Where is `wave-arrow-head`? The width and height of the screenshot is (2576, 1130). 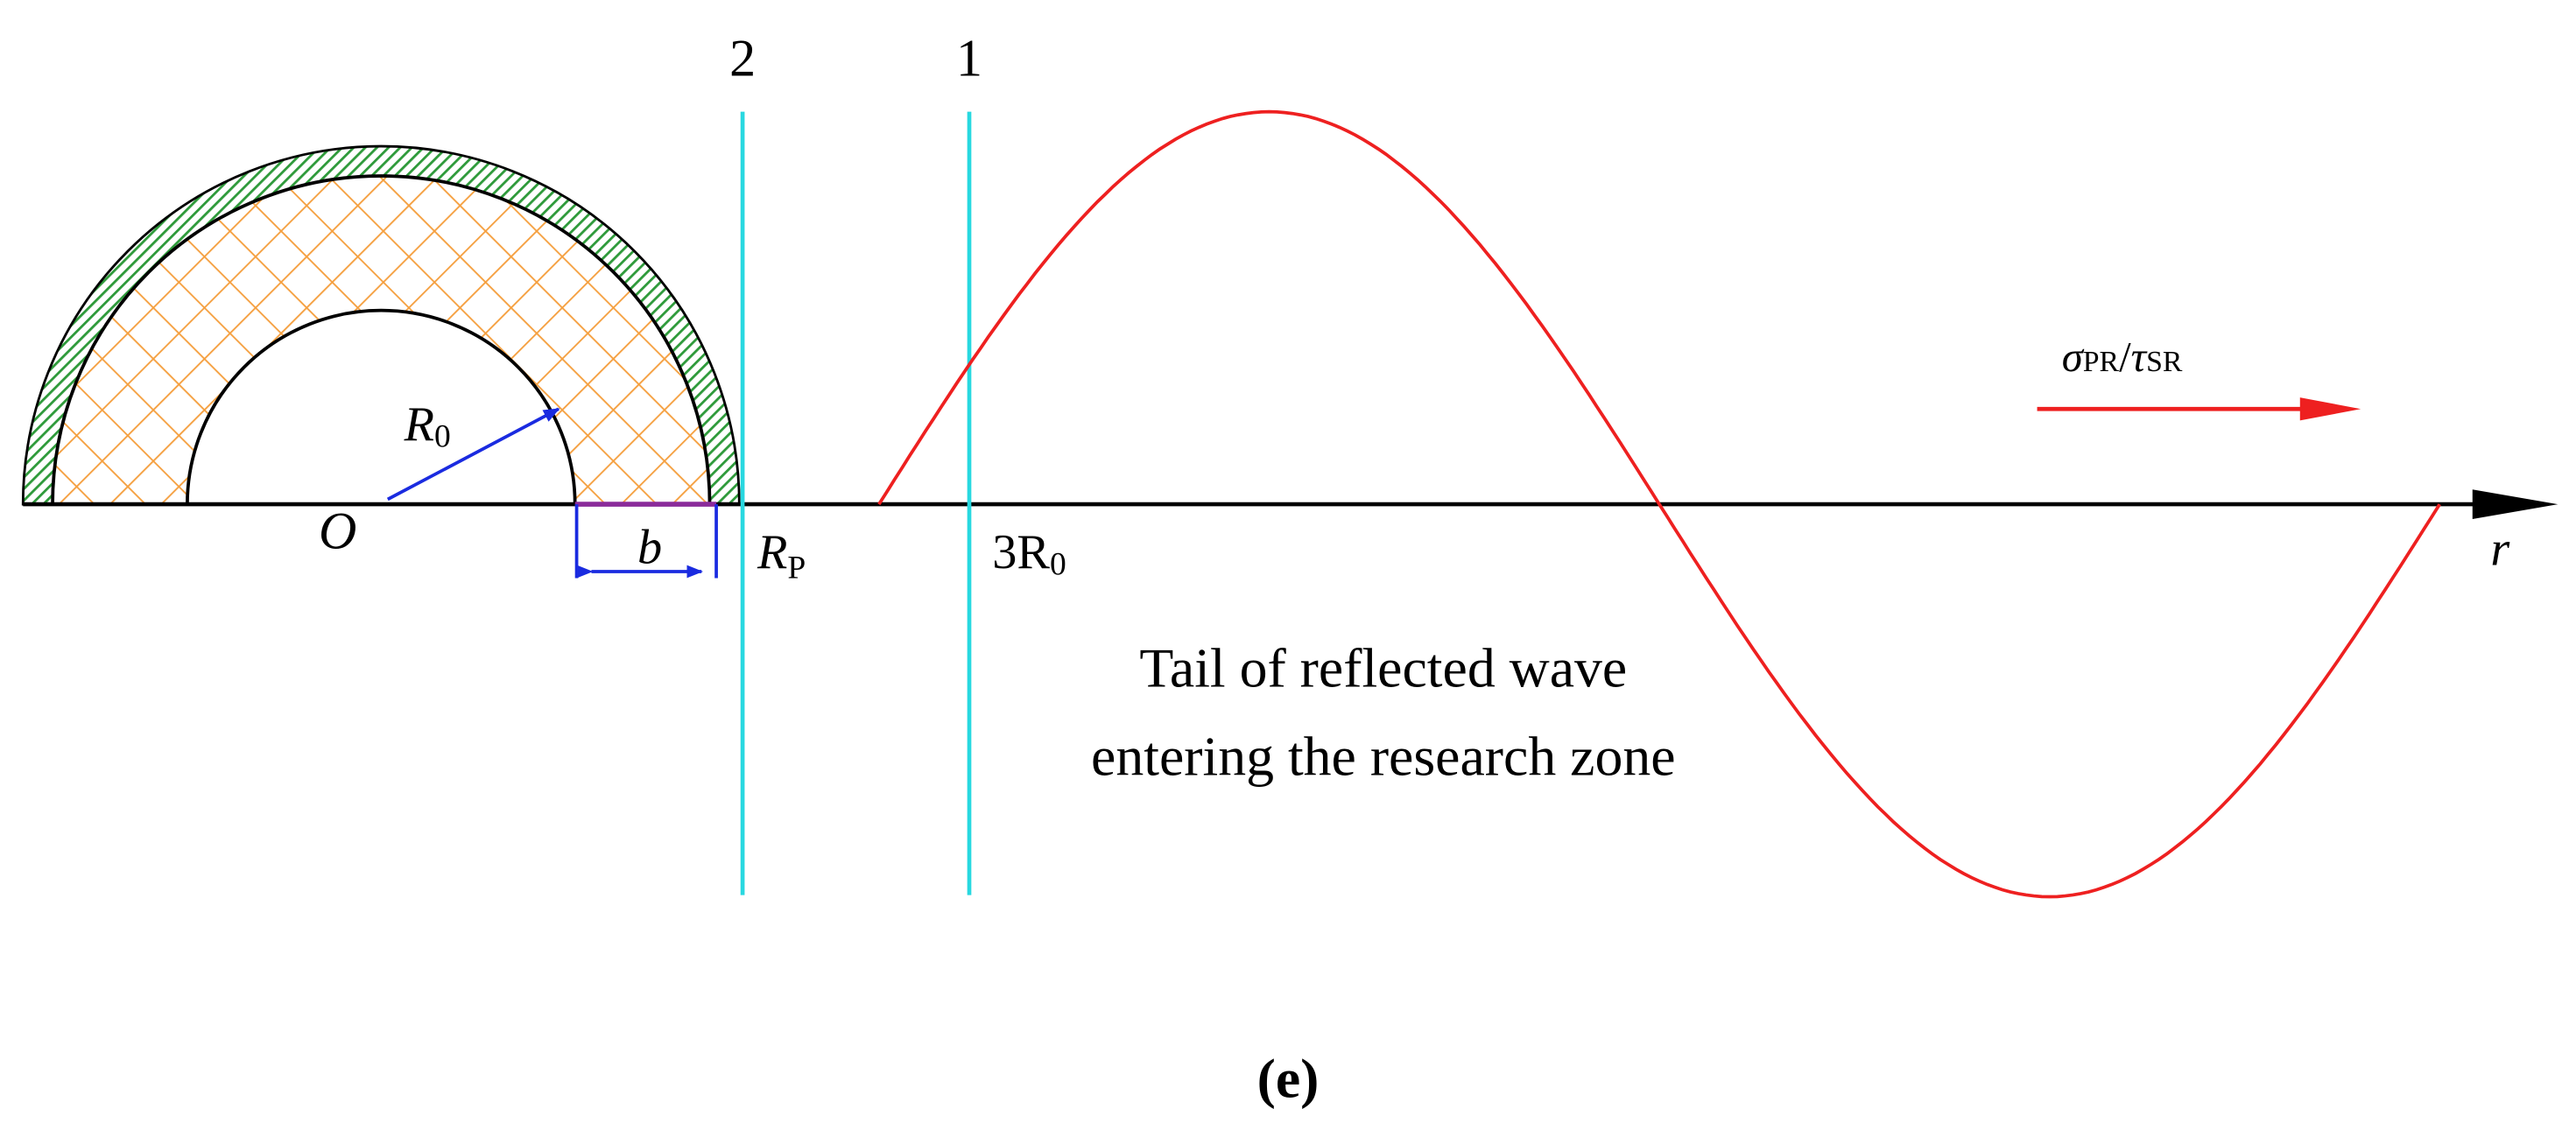
wave-arrow-head is located at coordinates (2330, 409).